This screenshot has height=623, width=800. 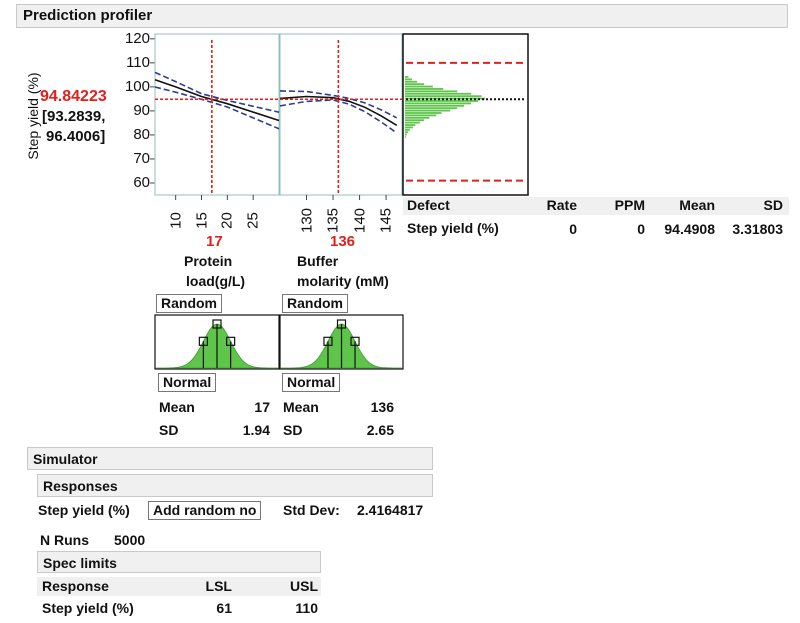 What do you see at coordinates (293, 430) in the screenshot?
I see `factor2-sd-label: SD` at bounding box center [293, 430].